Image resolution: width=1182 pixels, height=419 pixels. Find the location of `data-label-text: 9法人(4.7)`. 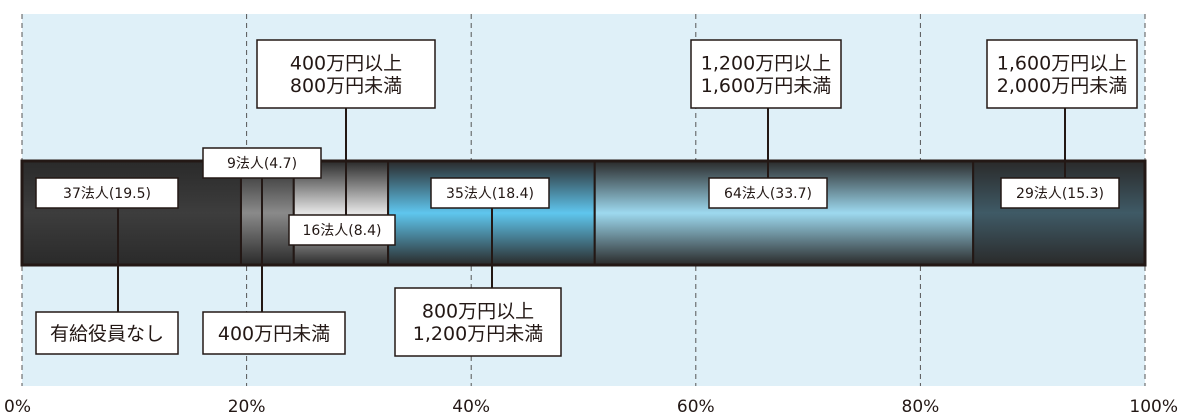

data-label-text: 9法人(4.7) is located at coordinates (262, 164).